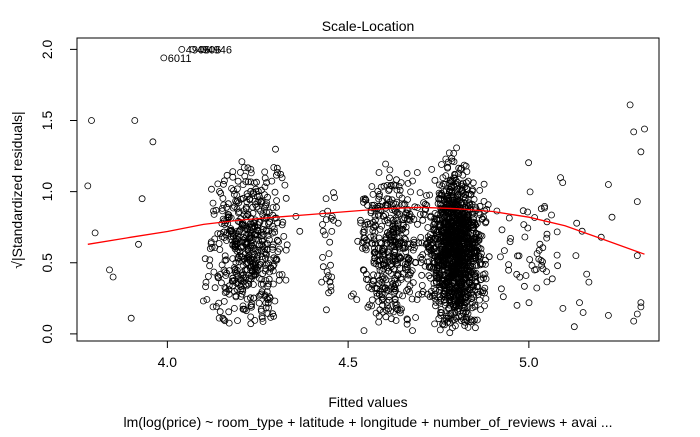  I want to click on y-axis-label: √|Standardized residuals|, so click(17, 189).